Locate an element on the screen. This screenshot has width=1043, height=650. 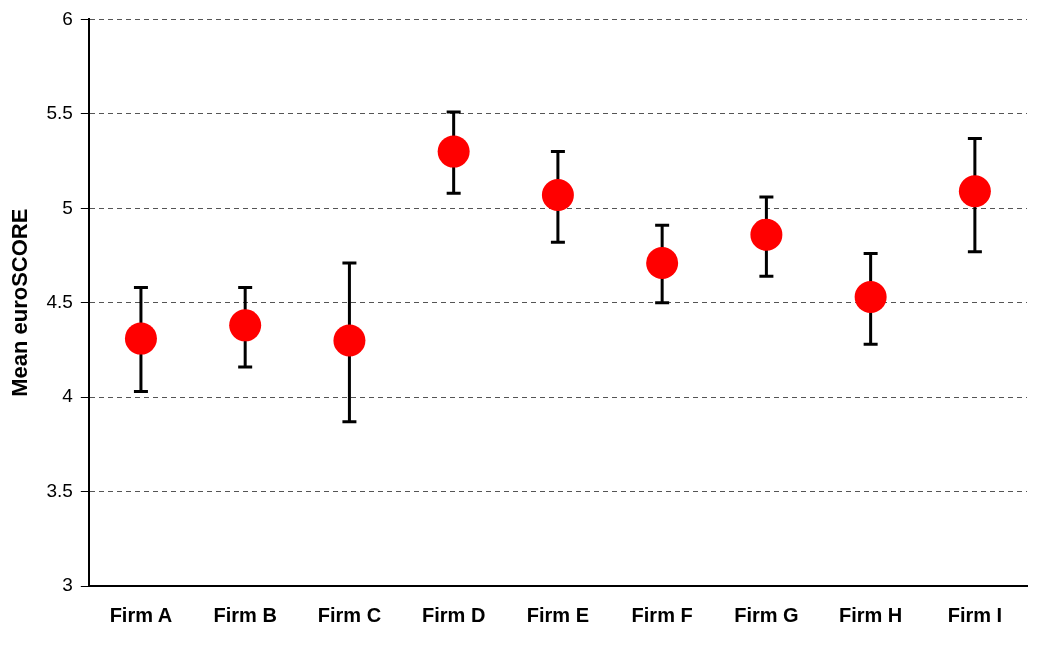
x-tick-label: Firm F is located at coordinates (662, 614).